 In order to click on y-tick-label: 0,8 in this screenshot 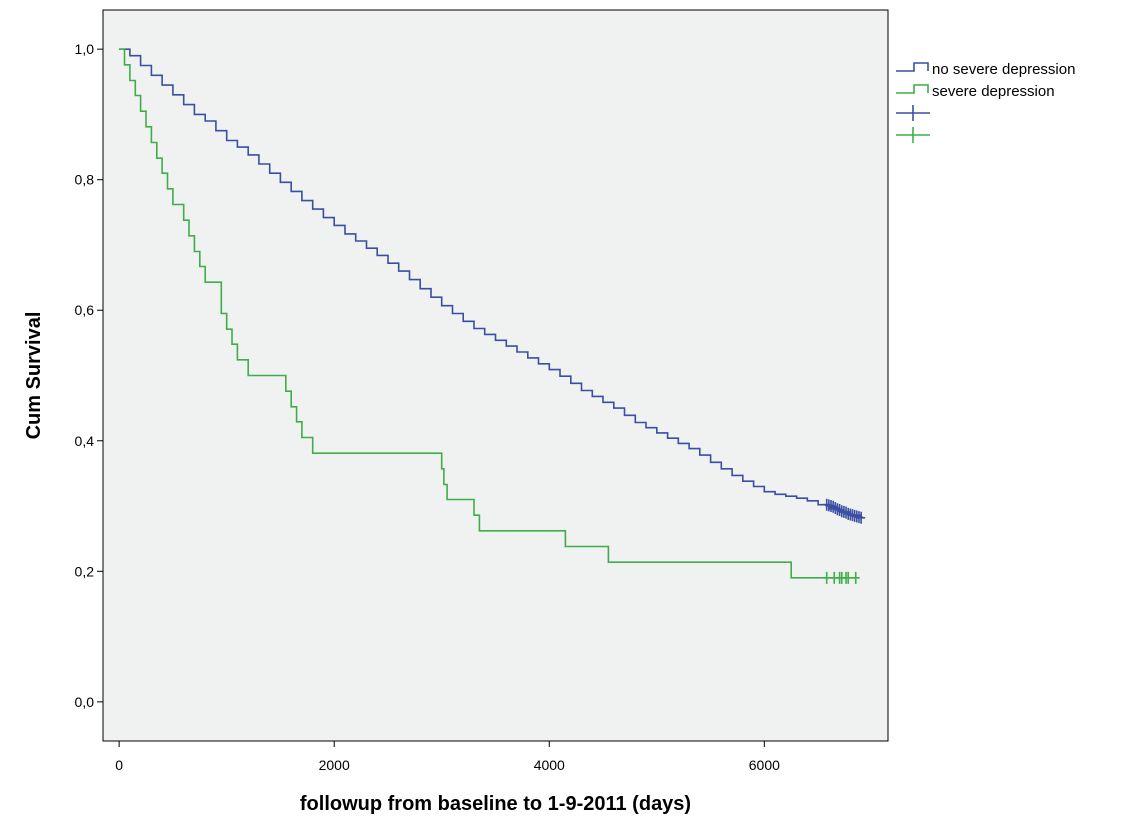, I will do `click(85, 180)`.